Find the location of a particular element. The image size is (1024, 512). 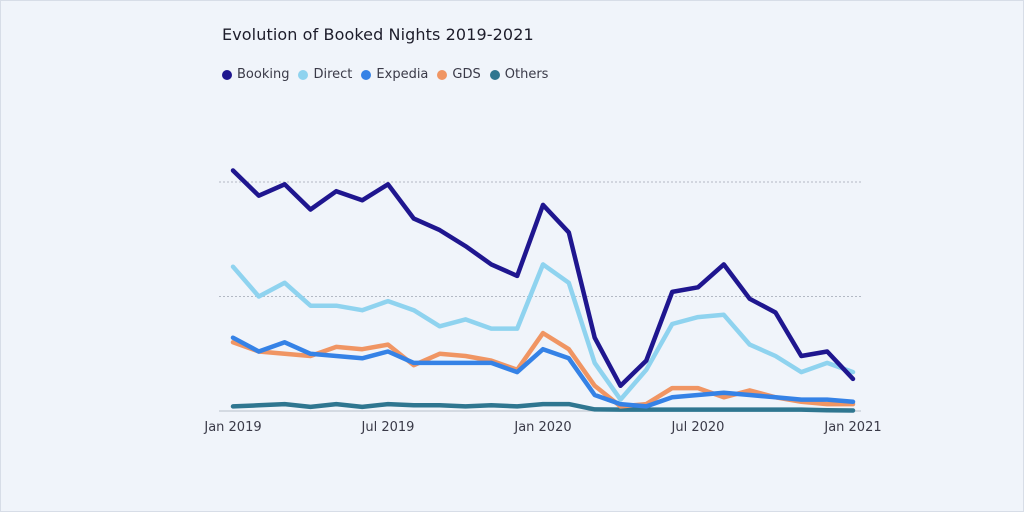

legend-swatch-others is located at coordinates (494, 74).